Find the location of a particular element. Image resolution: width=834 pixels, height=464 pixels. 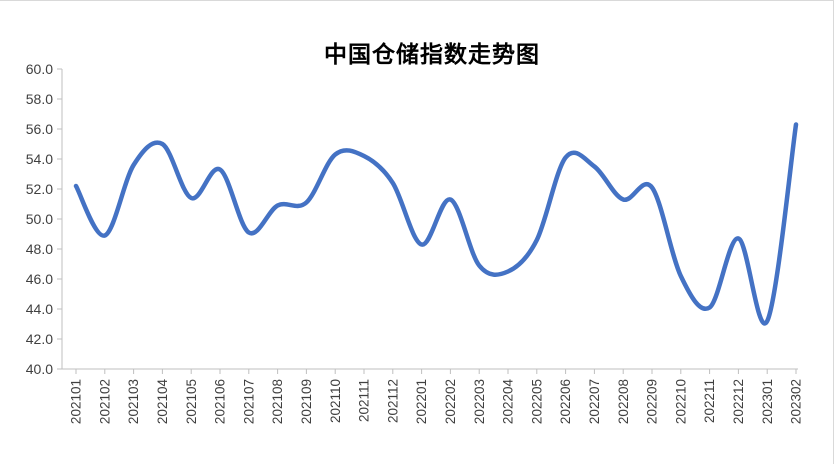

y-tick-label: 56.0 is located at coordinates (39, 129).